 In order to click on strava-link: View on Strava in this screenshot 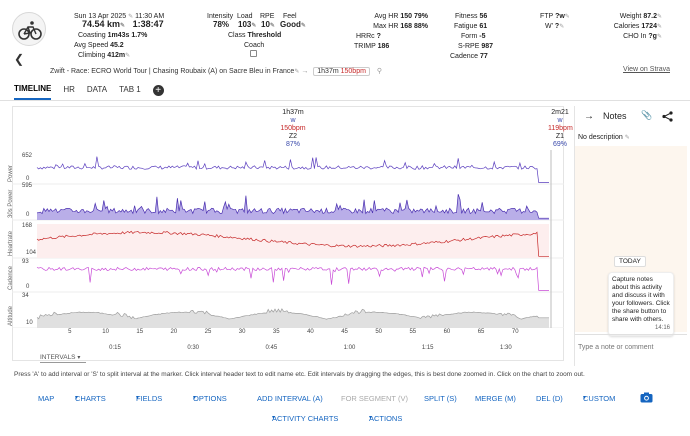, I will do `click(646, 69)`.